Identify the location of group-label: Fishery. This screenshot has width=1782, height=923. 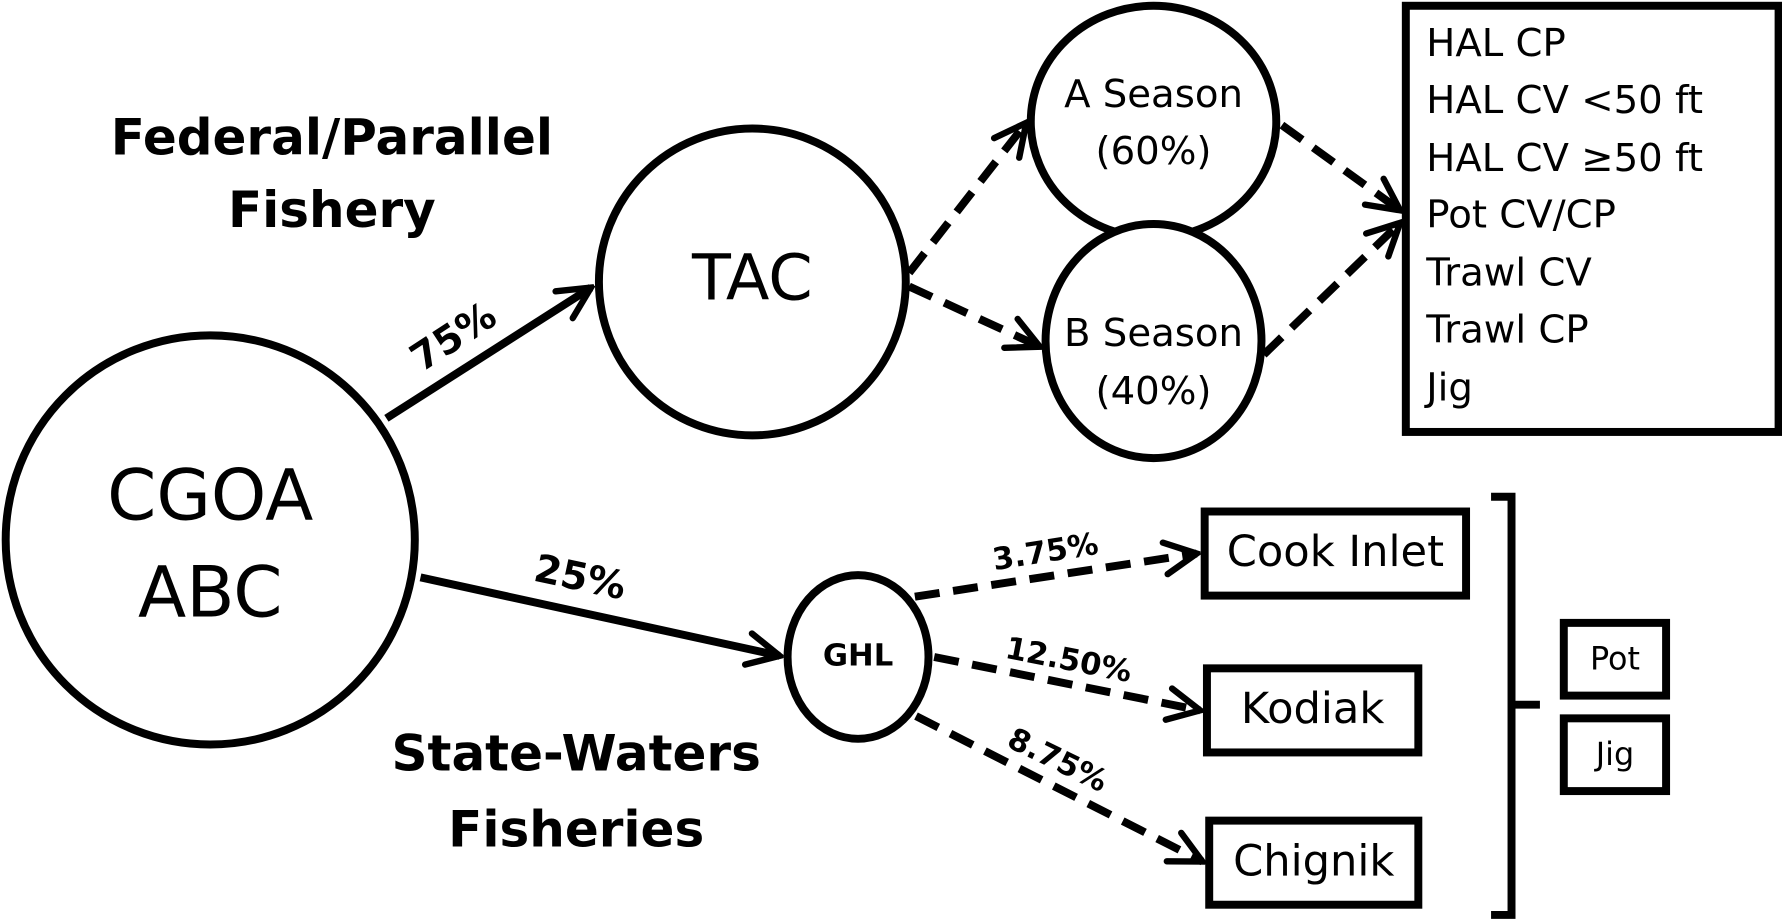
(332, 210).